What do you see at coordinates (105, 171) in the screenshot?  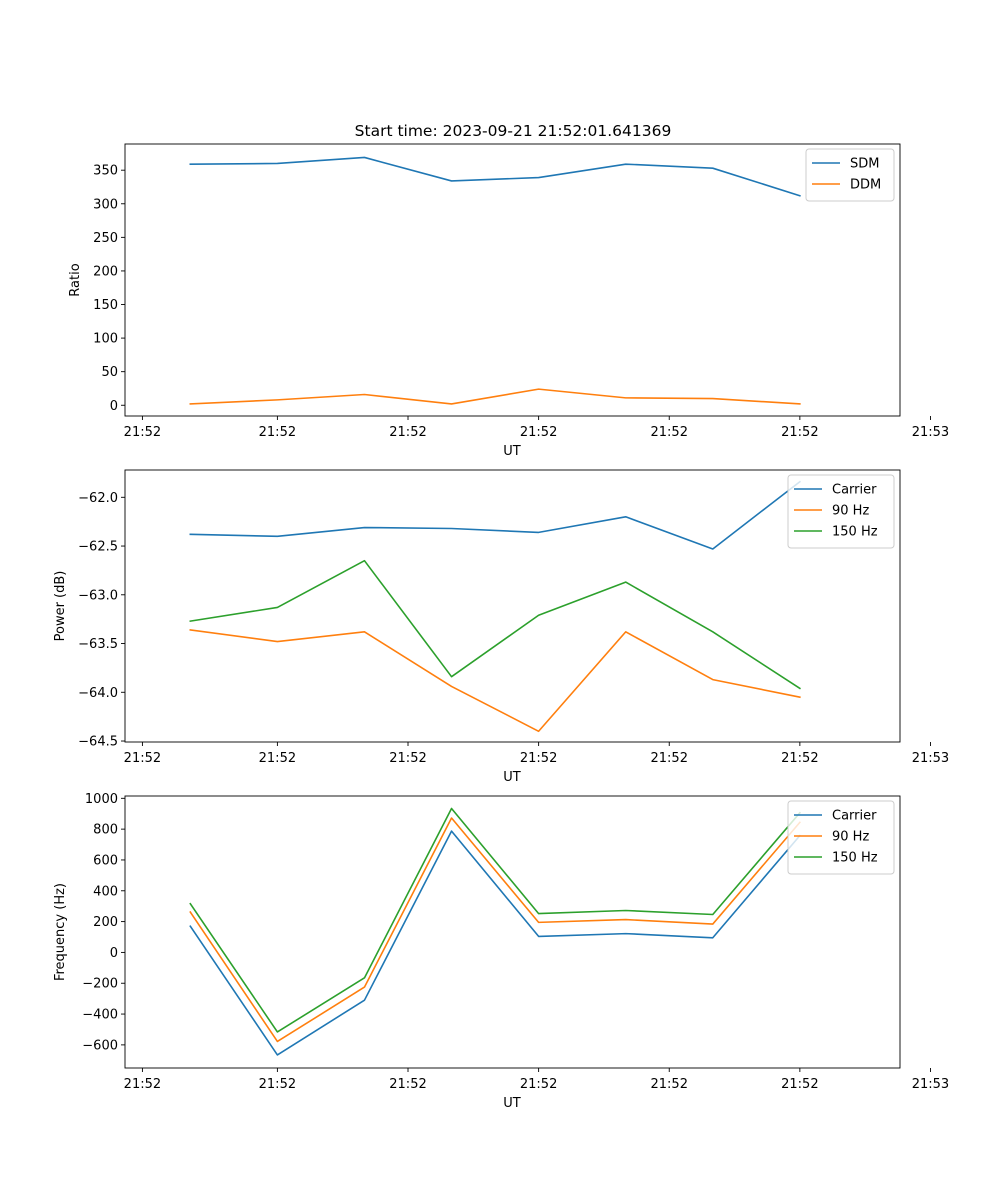 I see `y-tick-label: 350` at bounding box center [105, 171].